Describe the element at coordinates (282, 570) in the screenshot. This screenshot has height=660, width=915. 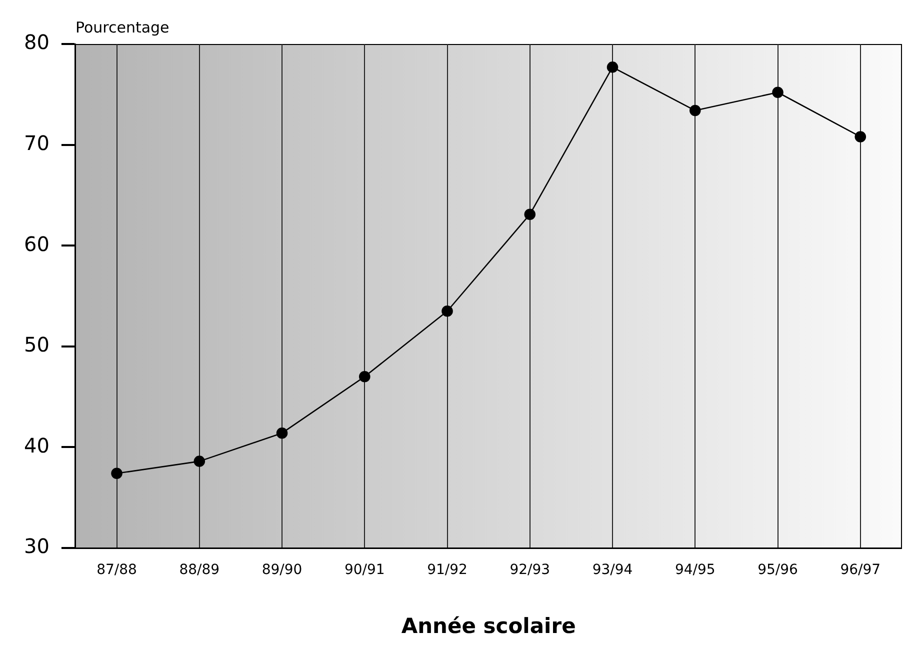
I see `x-tick-label: 89/90` at that location.